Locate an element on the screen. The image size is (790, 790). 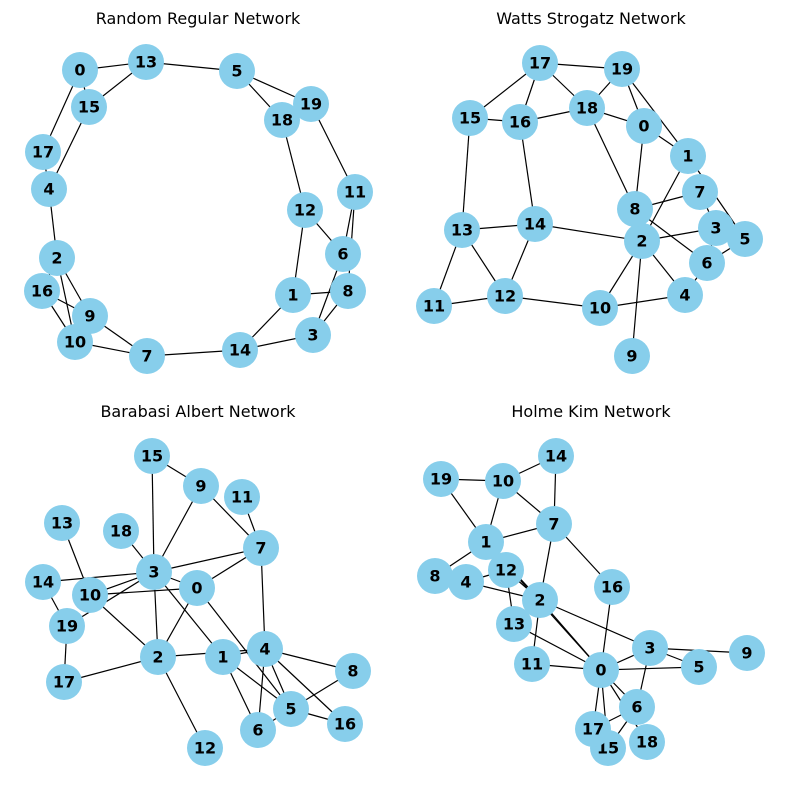
node-label: 15 is located at coordinates (89, 107).